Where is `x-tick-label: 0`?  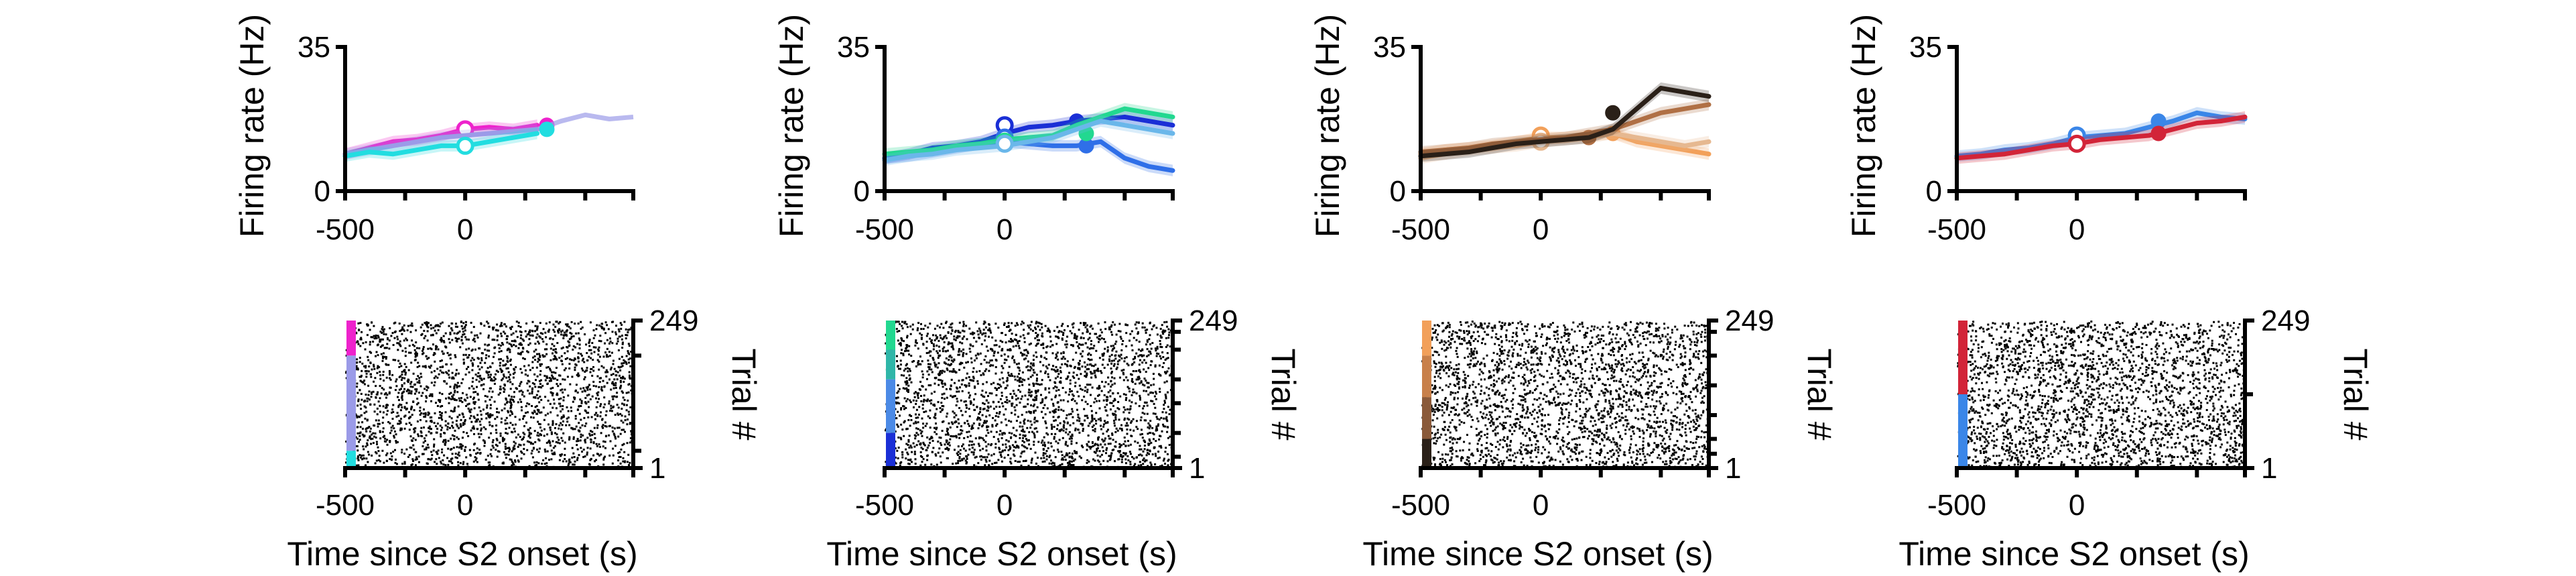 x-tick-label: 0 is located at coordinates (2077, 229).